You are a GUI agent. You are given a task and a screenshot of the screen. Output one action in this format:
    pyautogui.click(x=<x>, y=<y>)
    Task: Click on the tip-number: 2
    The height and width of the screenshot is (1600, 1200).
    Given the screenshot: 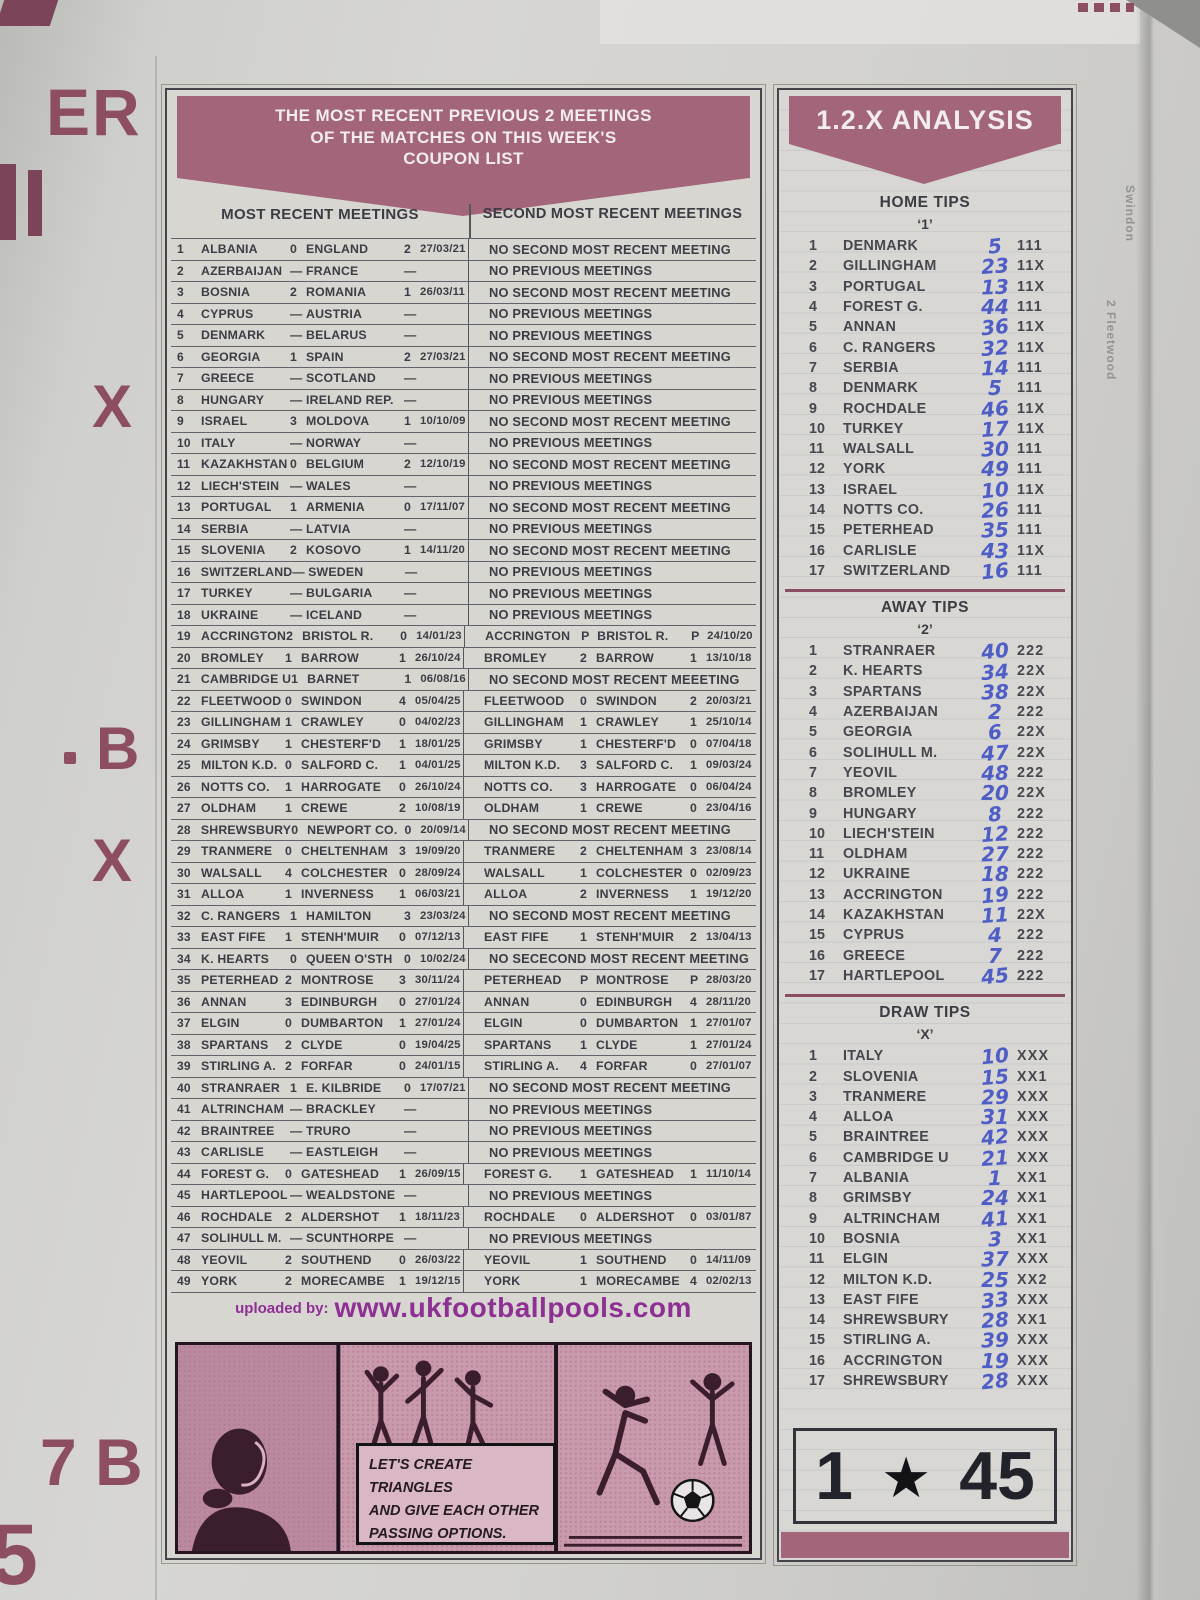 What is the action you would take?
    pyautogui.click(x=813, y=1076)
    